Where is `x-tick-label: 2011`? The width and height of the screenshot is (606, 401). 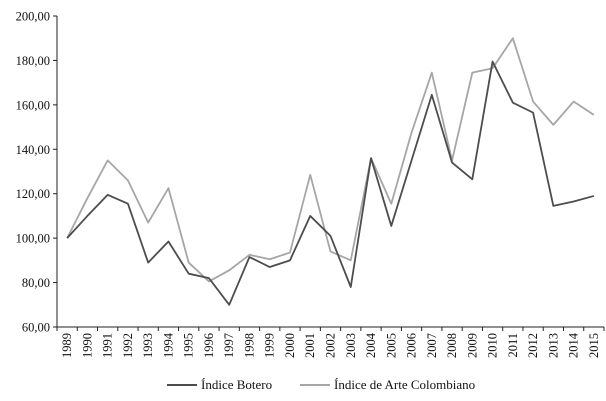
x-tick-label: 2011 is located at coordinates (513, 345).